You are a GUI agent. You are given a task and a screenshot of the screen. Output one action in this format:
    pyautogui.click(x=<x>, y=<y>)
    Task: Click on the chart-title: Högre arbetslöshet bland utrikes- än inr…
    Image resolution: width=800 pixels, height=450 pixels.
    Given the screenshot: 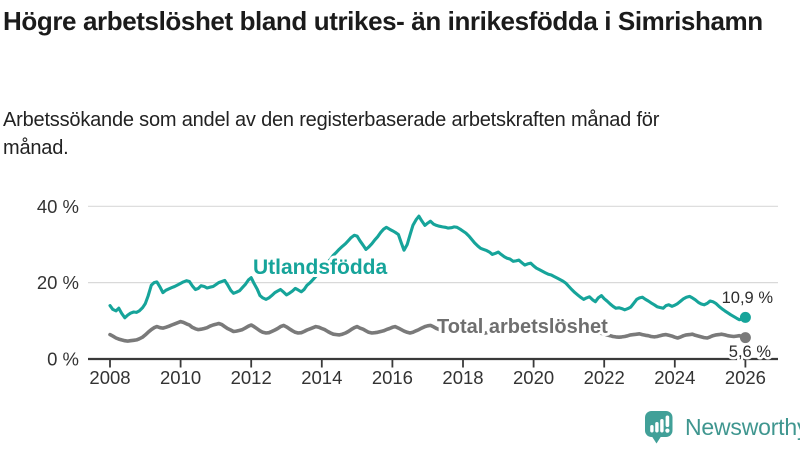 What is the action you would take?
    pyautogui.click(x=383, y=21)
    